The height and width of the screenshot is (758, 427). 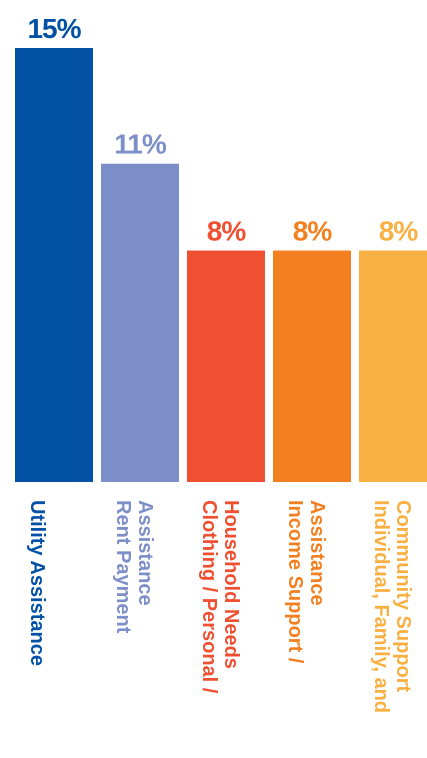 I want to click on category-label-2: Clothing / Personal / Household Needs, so click(x=220, y=597).